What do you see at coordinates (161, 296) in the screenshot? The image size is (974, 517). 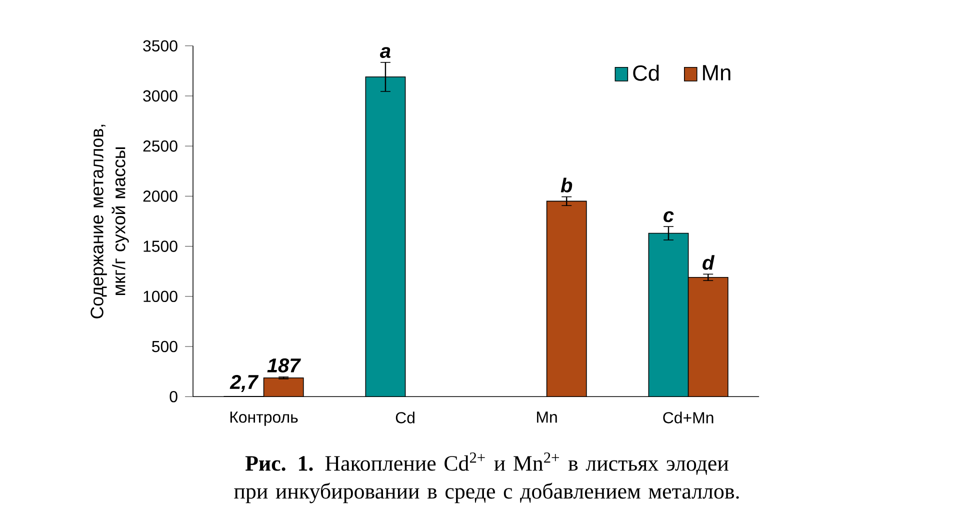 I see `y-tick-label: 1000` at bounding box center [161, 296].